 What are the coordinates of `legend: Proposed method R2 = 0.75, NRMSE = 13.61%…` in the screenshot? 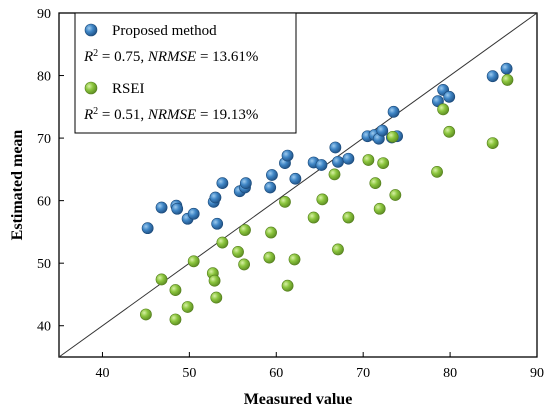 It's located at (185, 73).